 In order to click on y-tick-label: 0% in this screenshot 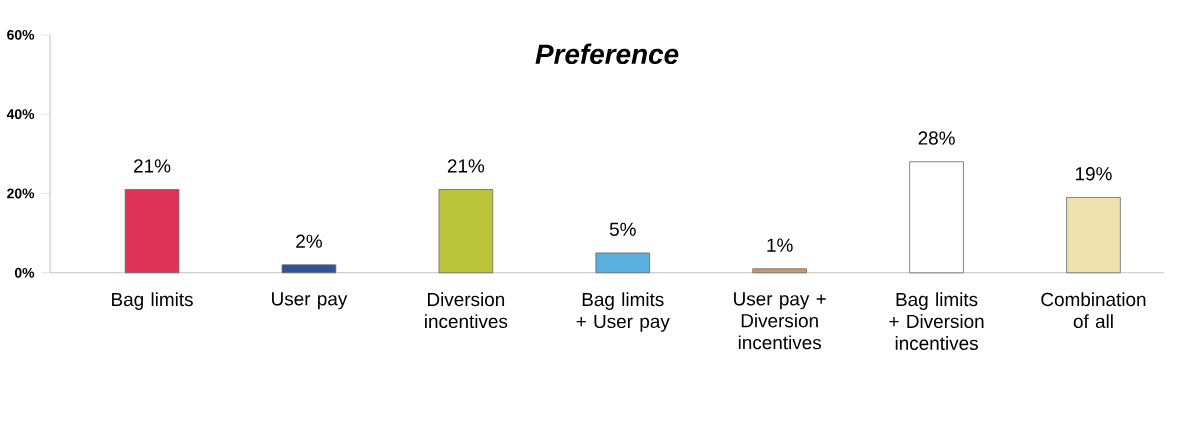, I will do `click(24, 272)`.